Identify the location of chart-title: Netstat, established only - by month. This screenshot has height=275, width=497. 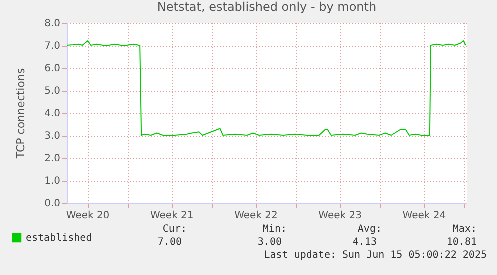
(267, 7).